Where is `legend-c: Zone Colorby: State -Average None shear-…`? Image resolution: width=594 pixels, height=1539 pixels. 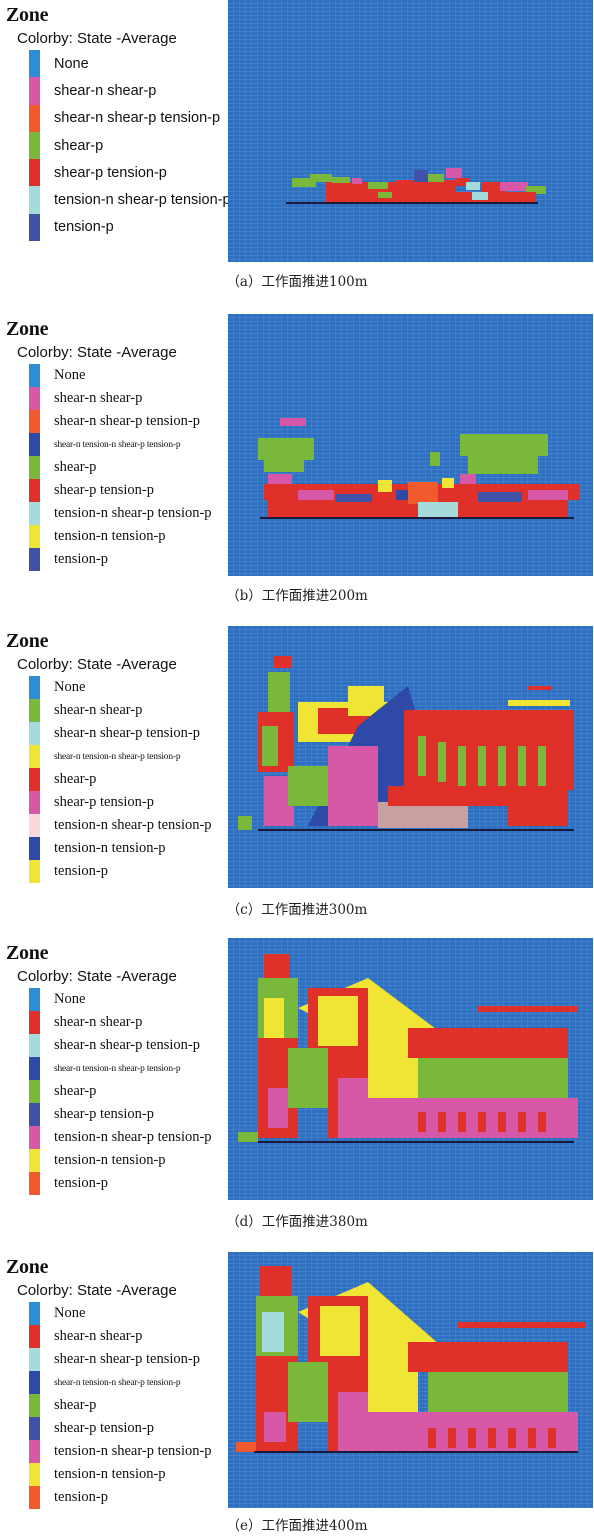
legend-c: Zone Colorby: State -Average None shear-… is located at coordinates (118, 756).